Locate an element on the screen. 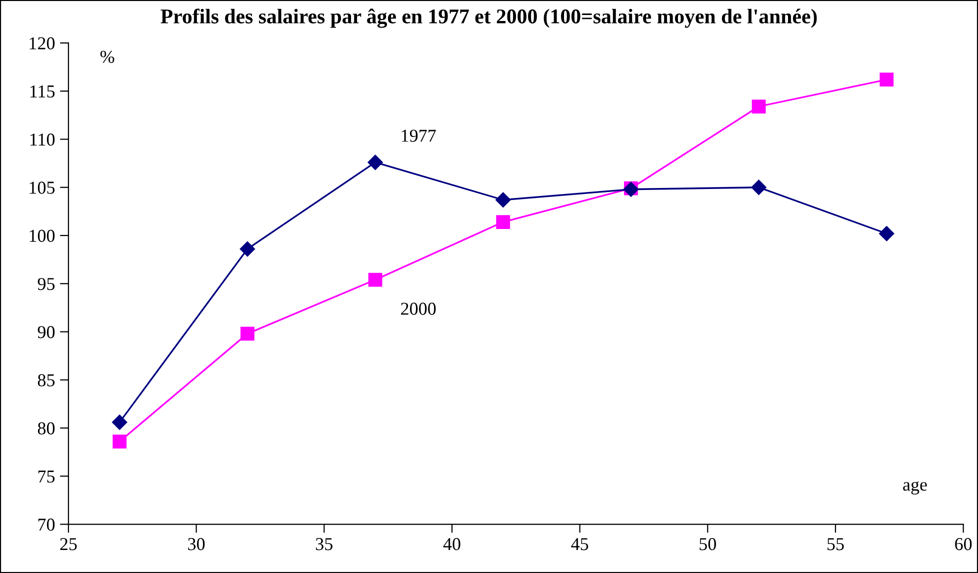  x-tick-label: 45 is located at coordinates (579, 544).